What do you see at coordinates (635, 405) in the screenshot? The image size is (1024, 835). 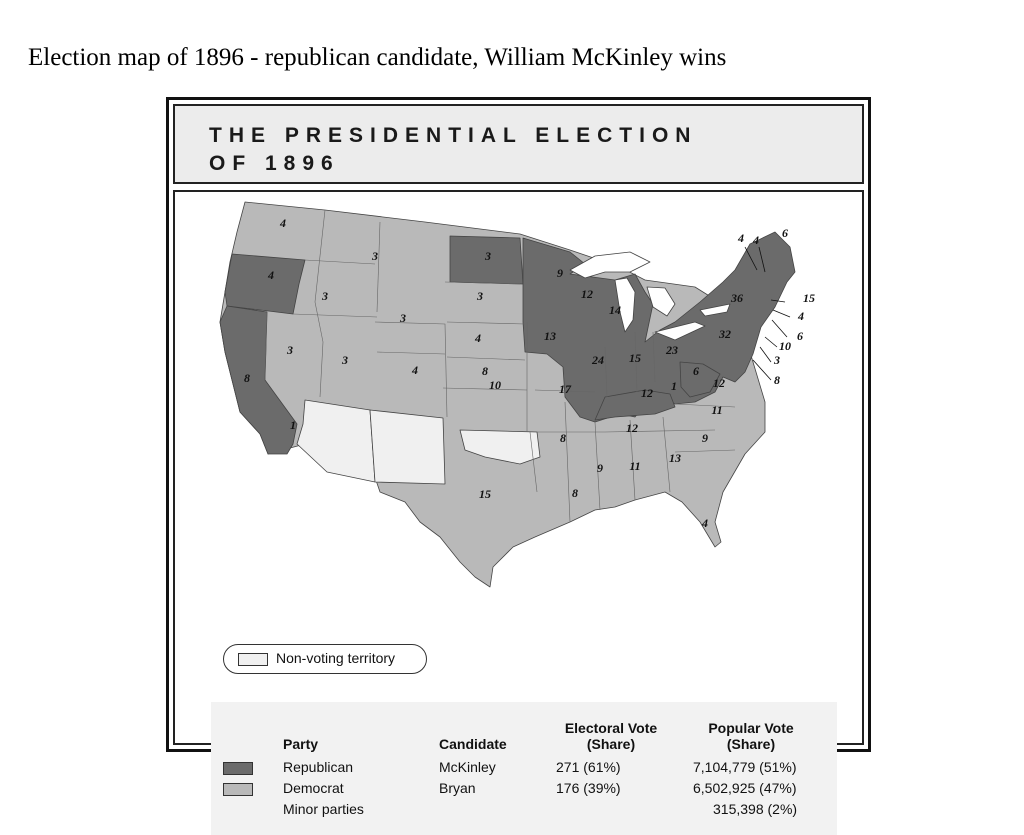 I see `republican-kentucky` at bounding box center [635, 405].